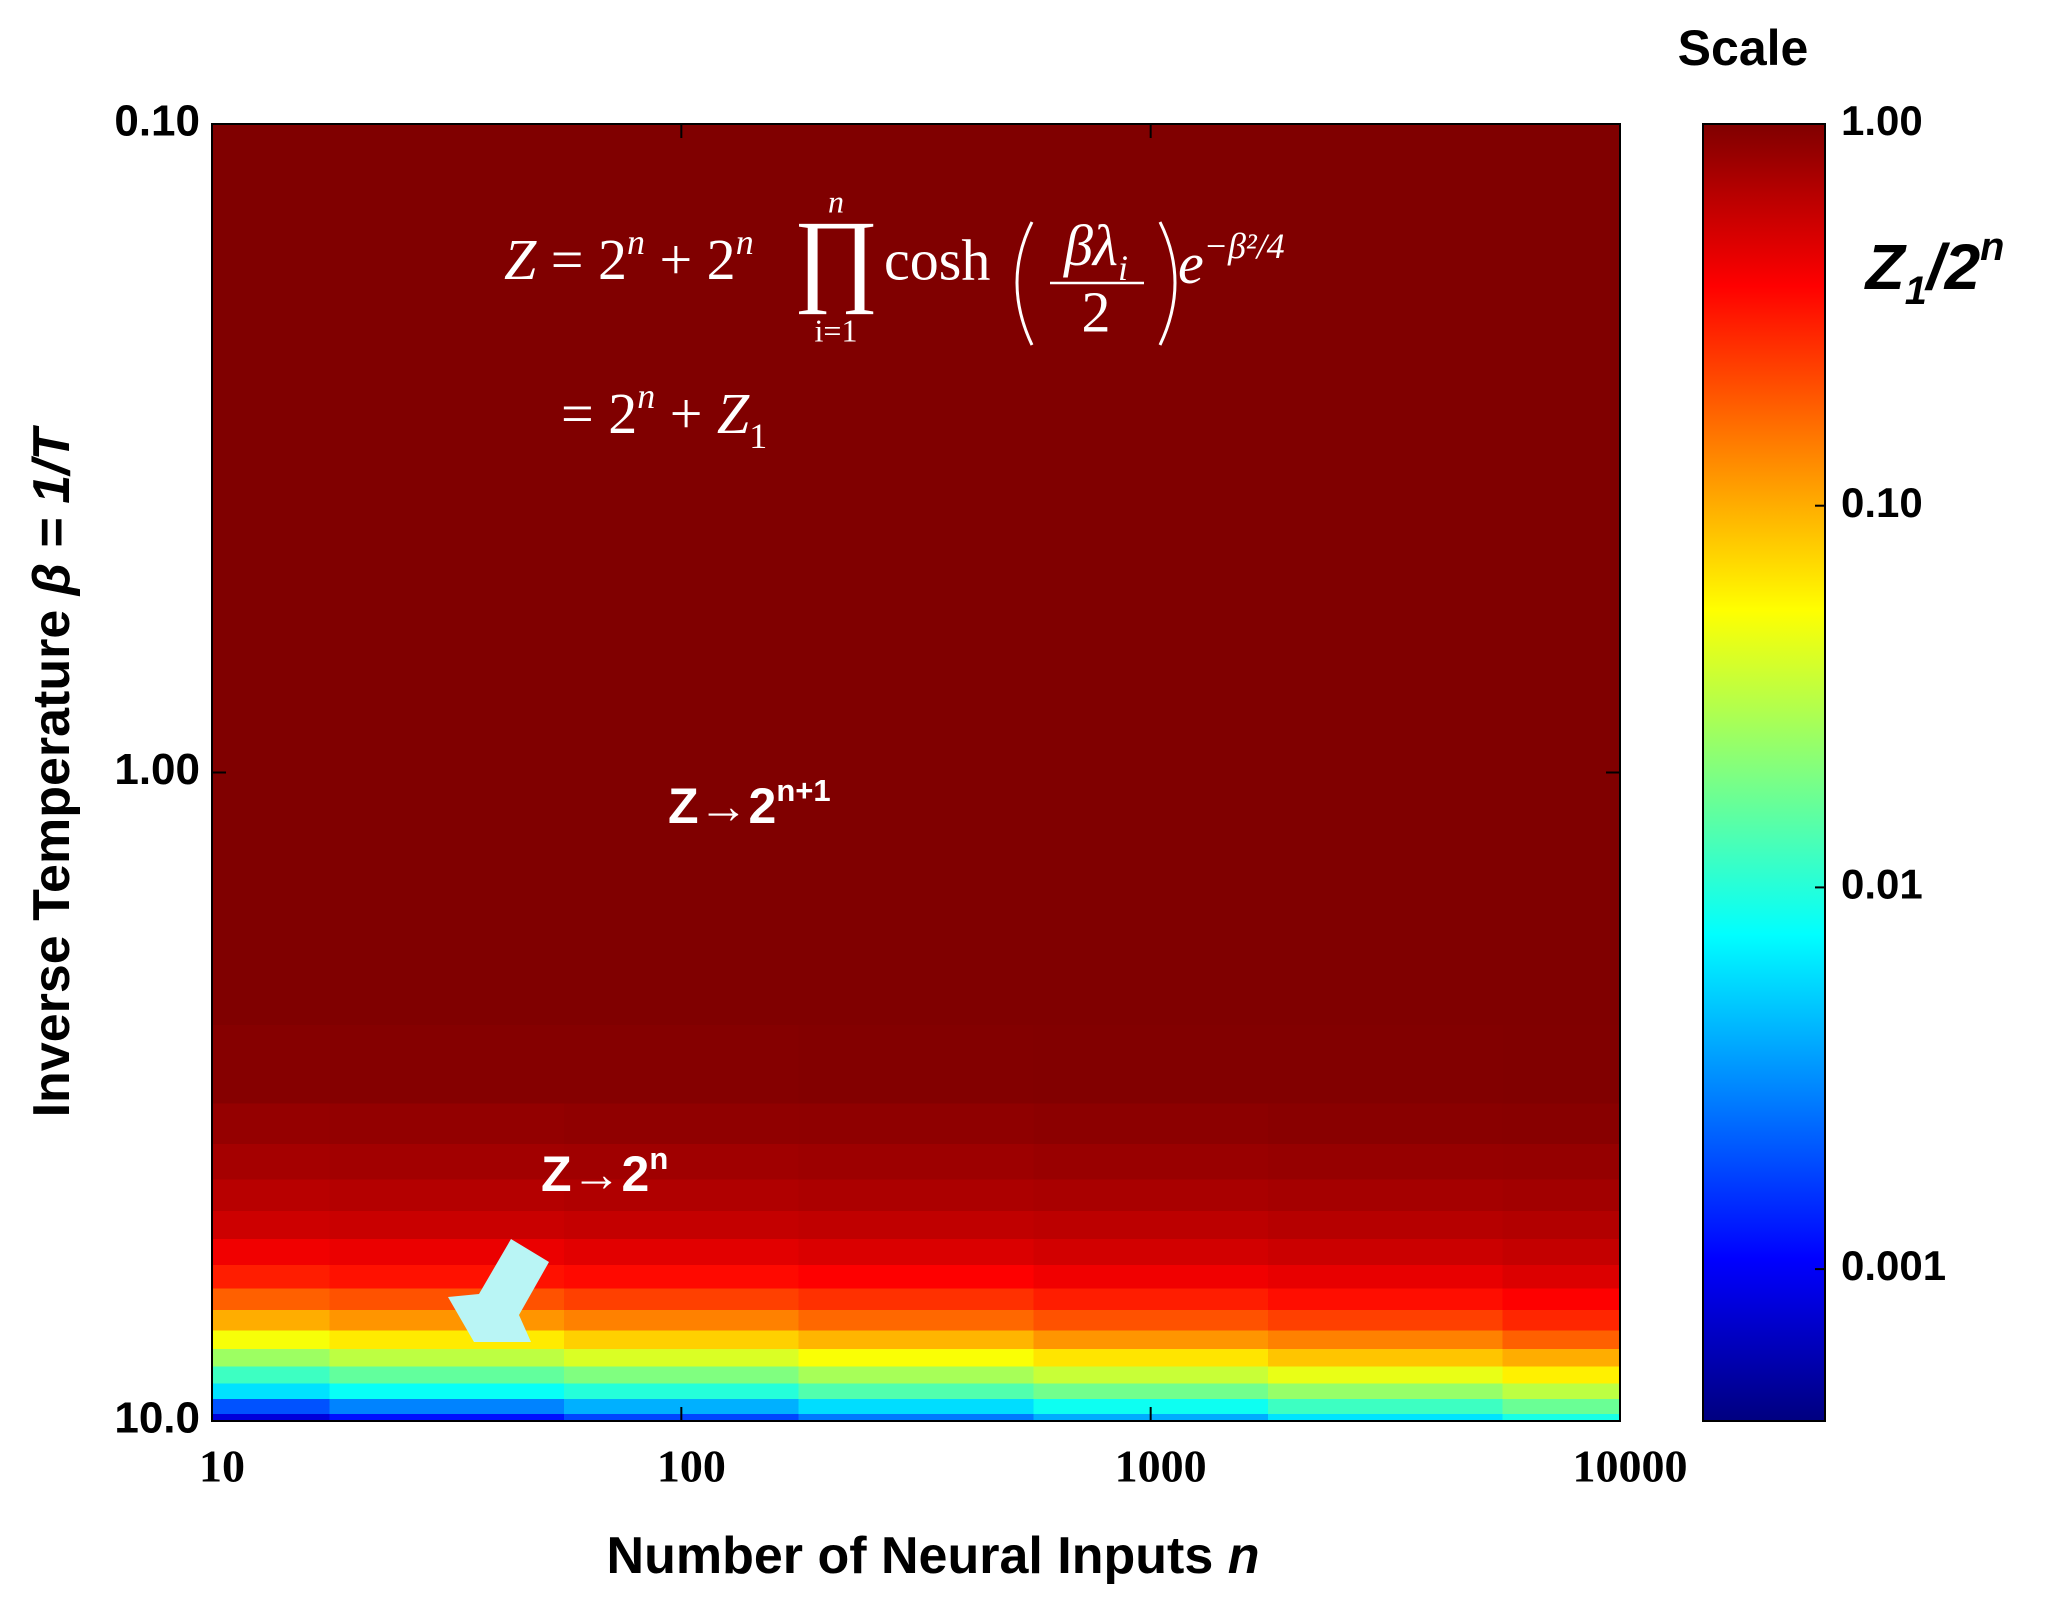  Describe the element at coordinates (1191, 263) in the screenshot. I see `text-part: e` at that location.